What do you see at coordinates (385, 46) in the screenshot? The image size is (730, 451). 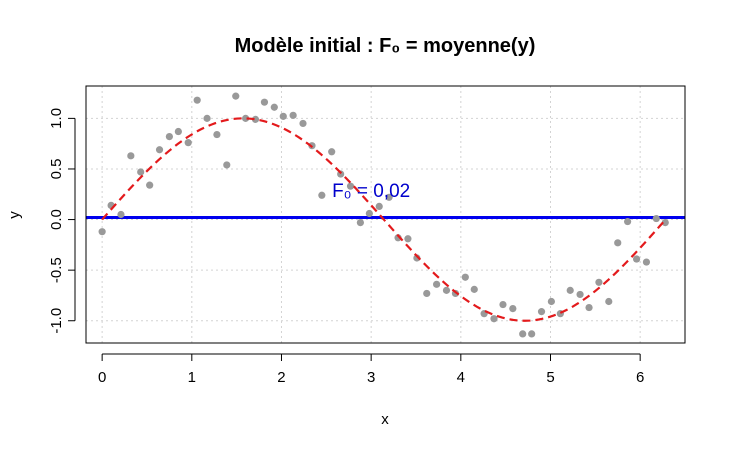 I see `chart-title: Modèle initial : F₀ = moyenne(y)` at bounding box center [385, 46].